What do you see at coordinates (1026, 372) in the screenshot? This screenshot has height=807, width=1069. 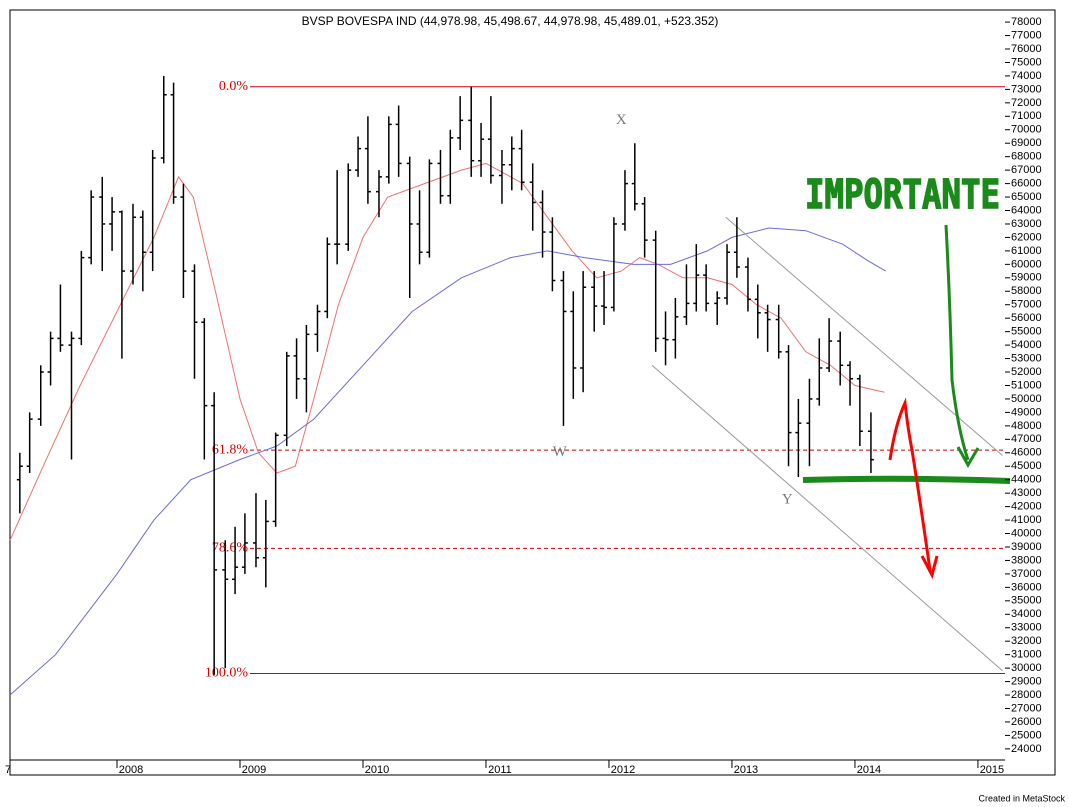 I see `y-tick-label: 52000` at bounding box center [1026, 372].